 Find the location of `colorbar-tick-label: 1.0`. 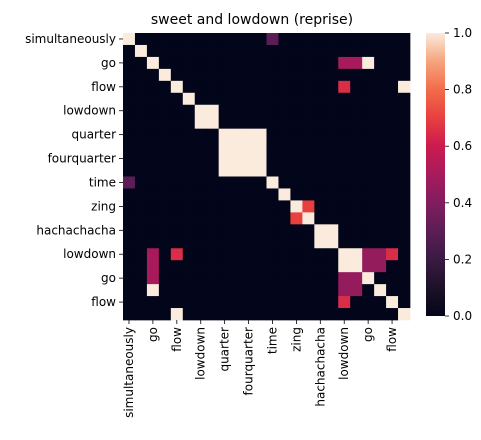

colorbar-tick-label: 1.0 is located at coordinates (462, 33).